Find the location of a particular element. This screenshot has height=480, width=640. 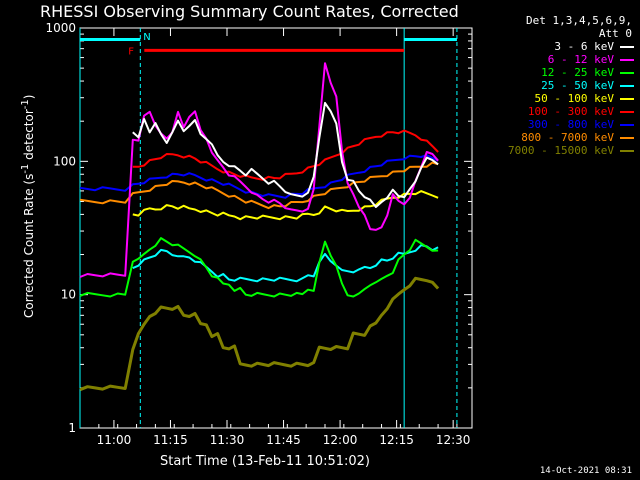

legend-entry: 100 - 300 keV is located at coordinates (567, 111).